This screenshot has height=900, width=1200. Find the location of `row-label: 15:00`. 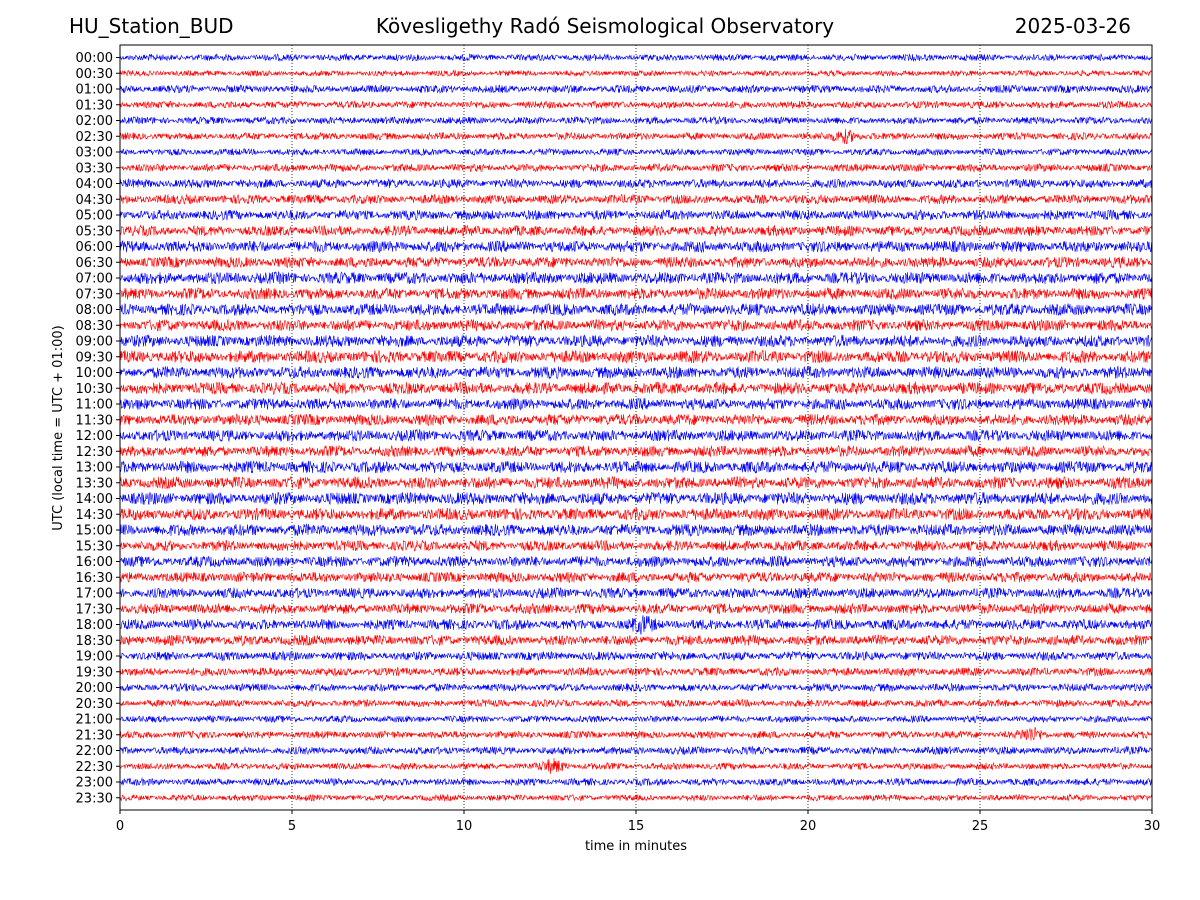

row-label: 15:00 is located at coordinates (94, 531).